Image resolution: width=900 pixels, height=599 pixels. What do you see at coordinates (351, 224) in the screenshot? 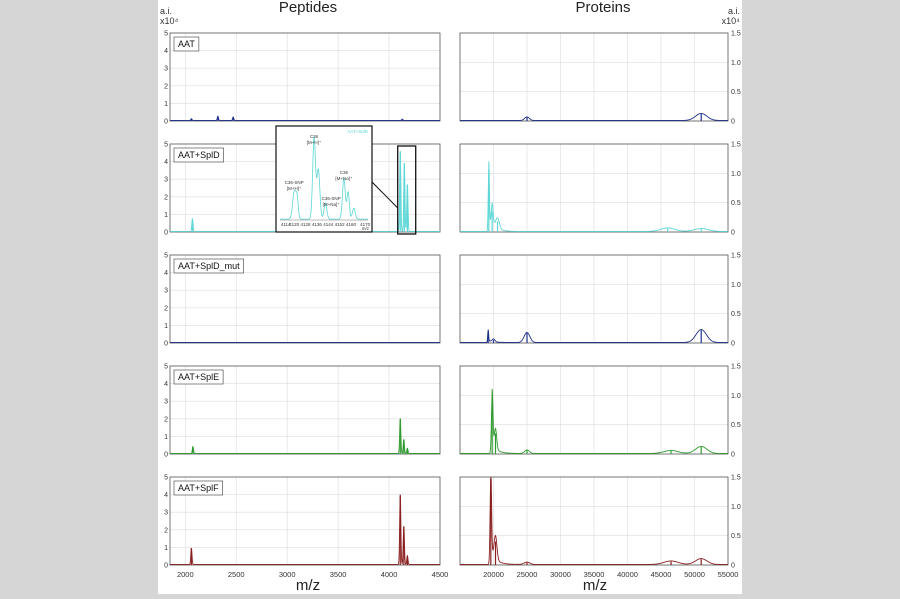
I see `inset-x-tick-label: 4160` at bounding box center [351, 224].